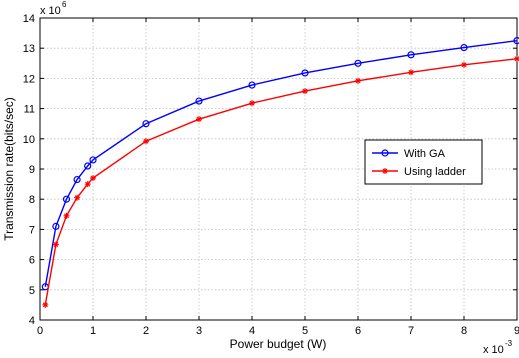  Describe the element at coordinates (146, 331) in the screenshot. I see `x-tick-label: 2` at that location.